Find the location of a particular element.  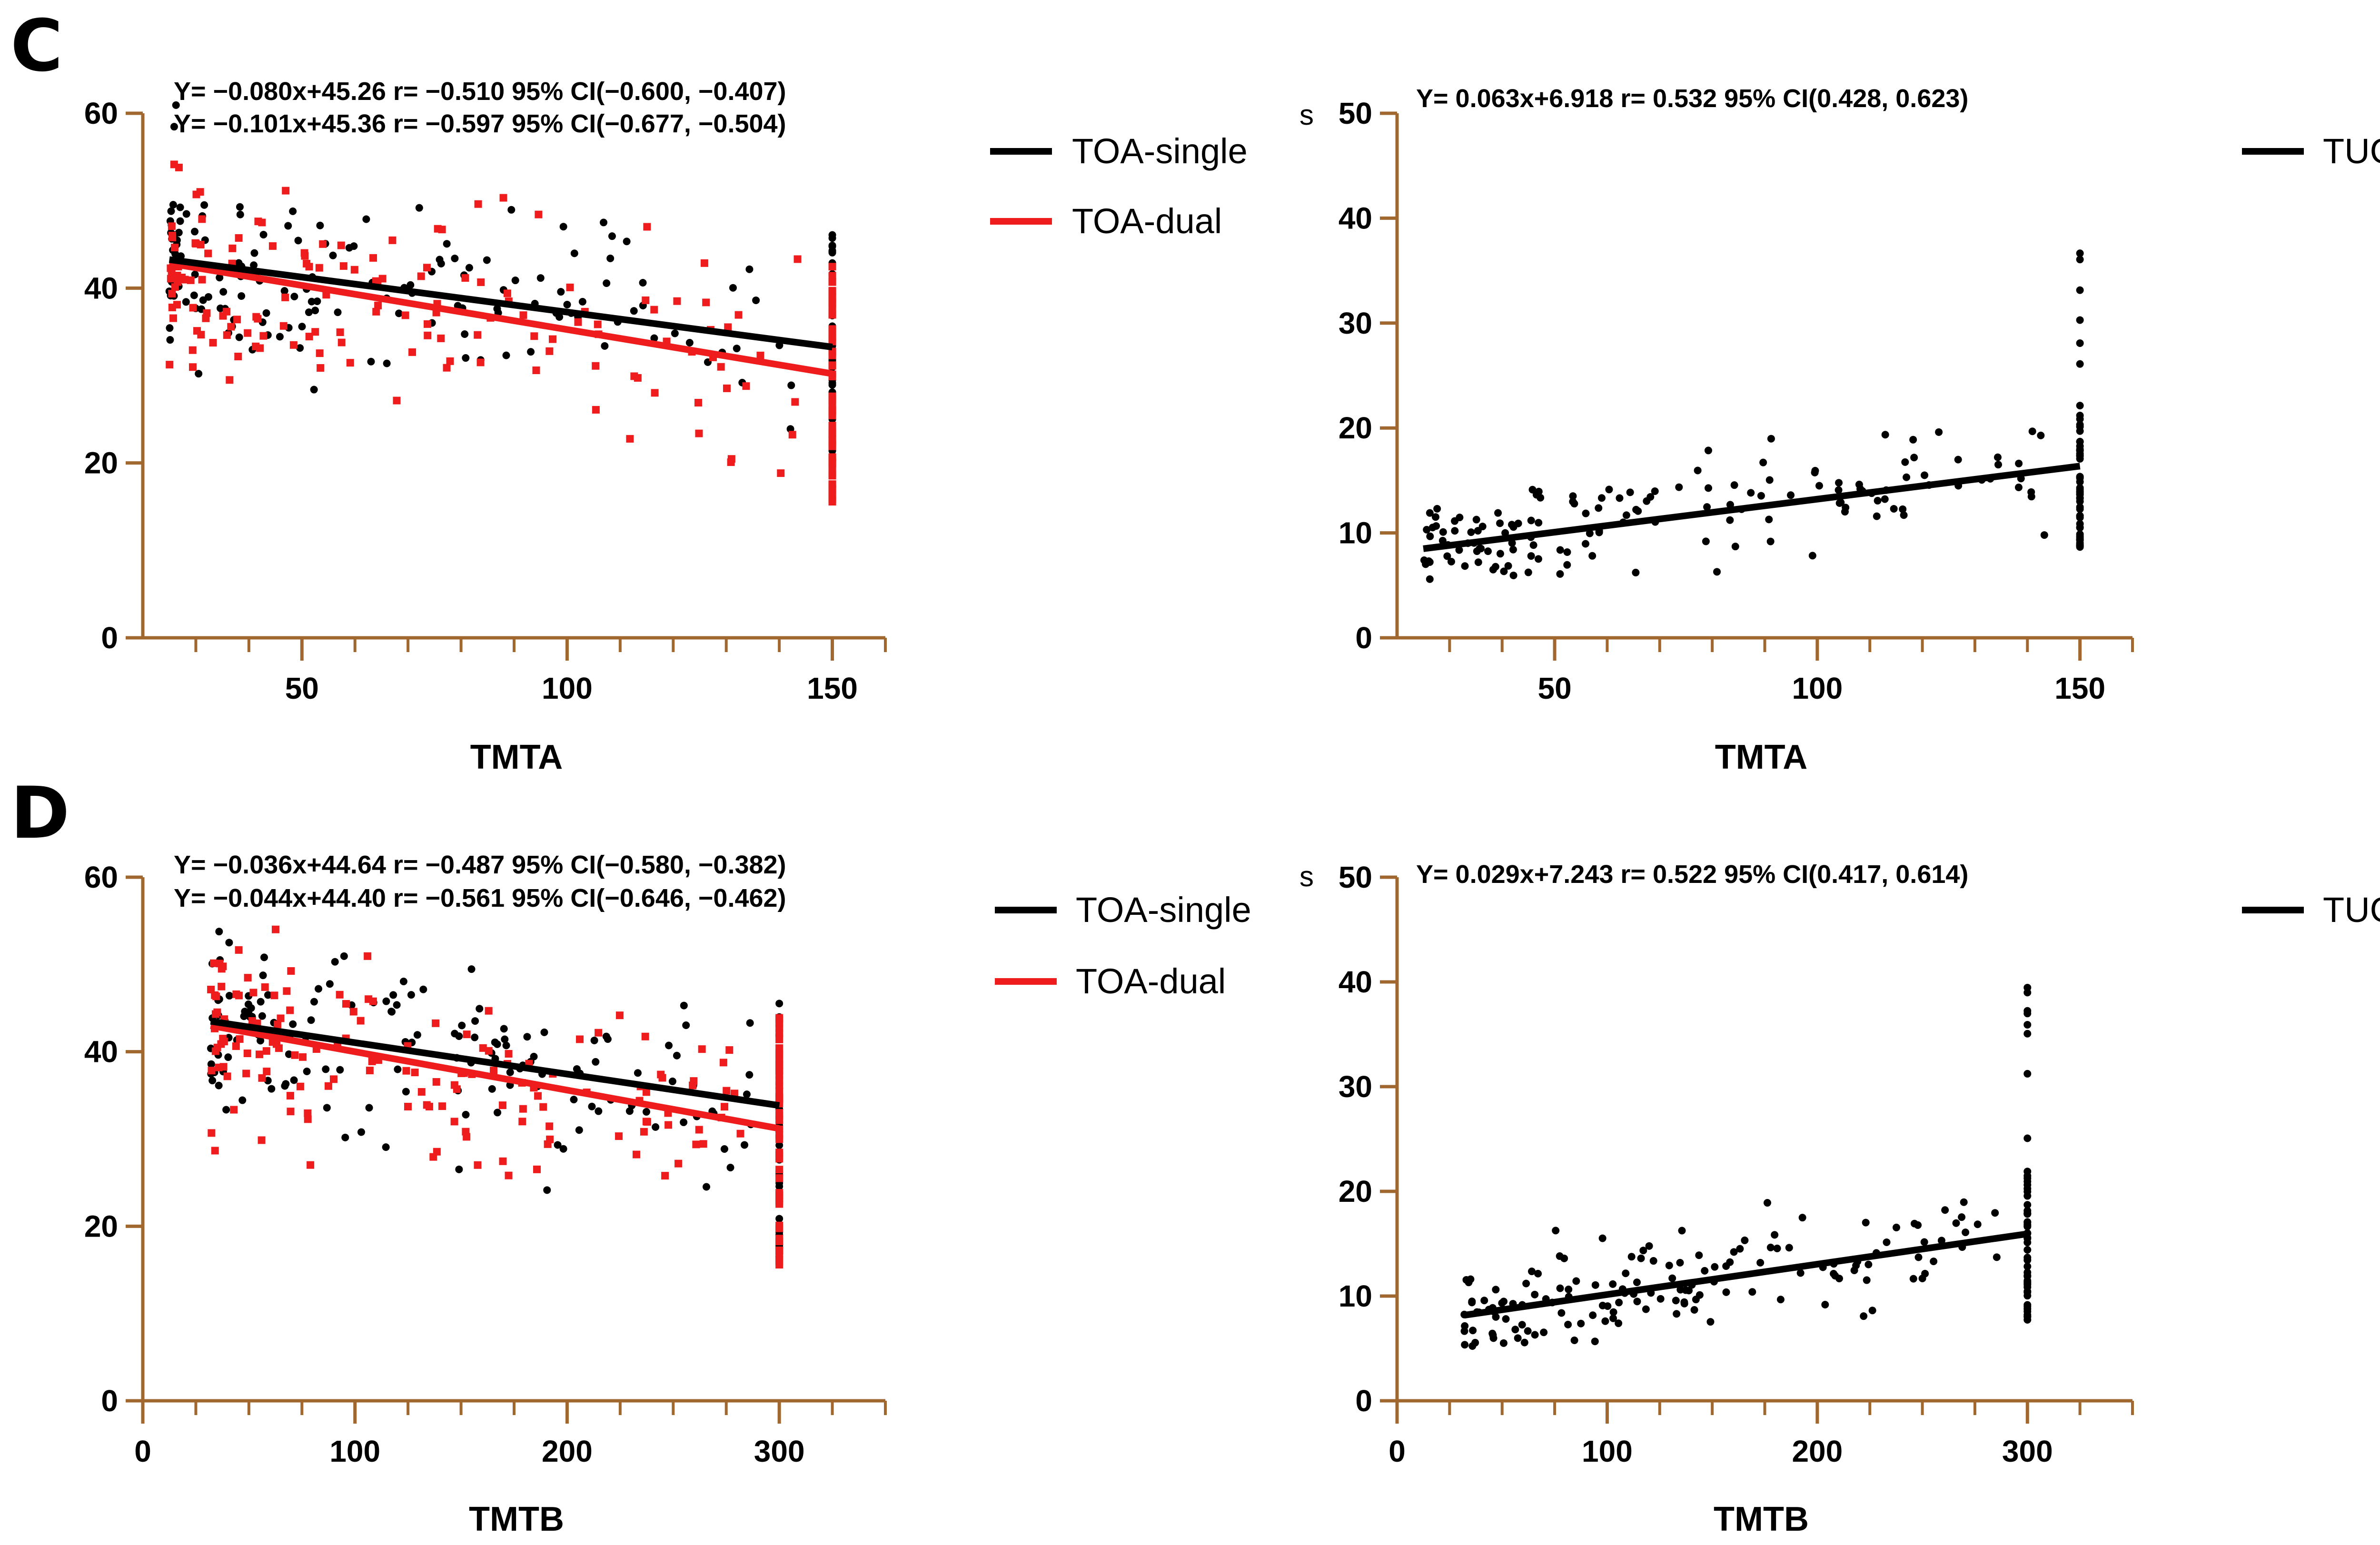

y-tick-label: 10 is located at coordinates (1355, 533).